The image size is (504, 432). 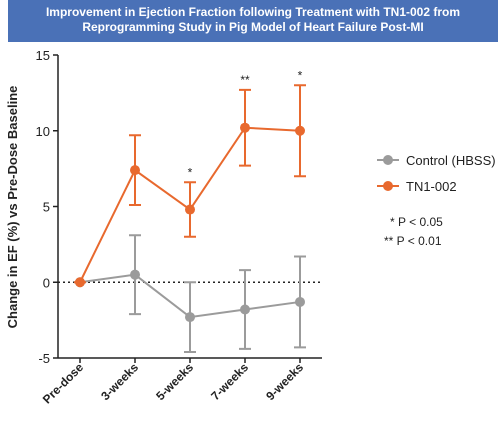 I want to click on x-tick-label: 9-weeks, so click(x=284, y=381).